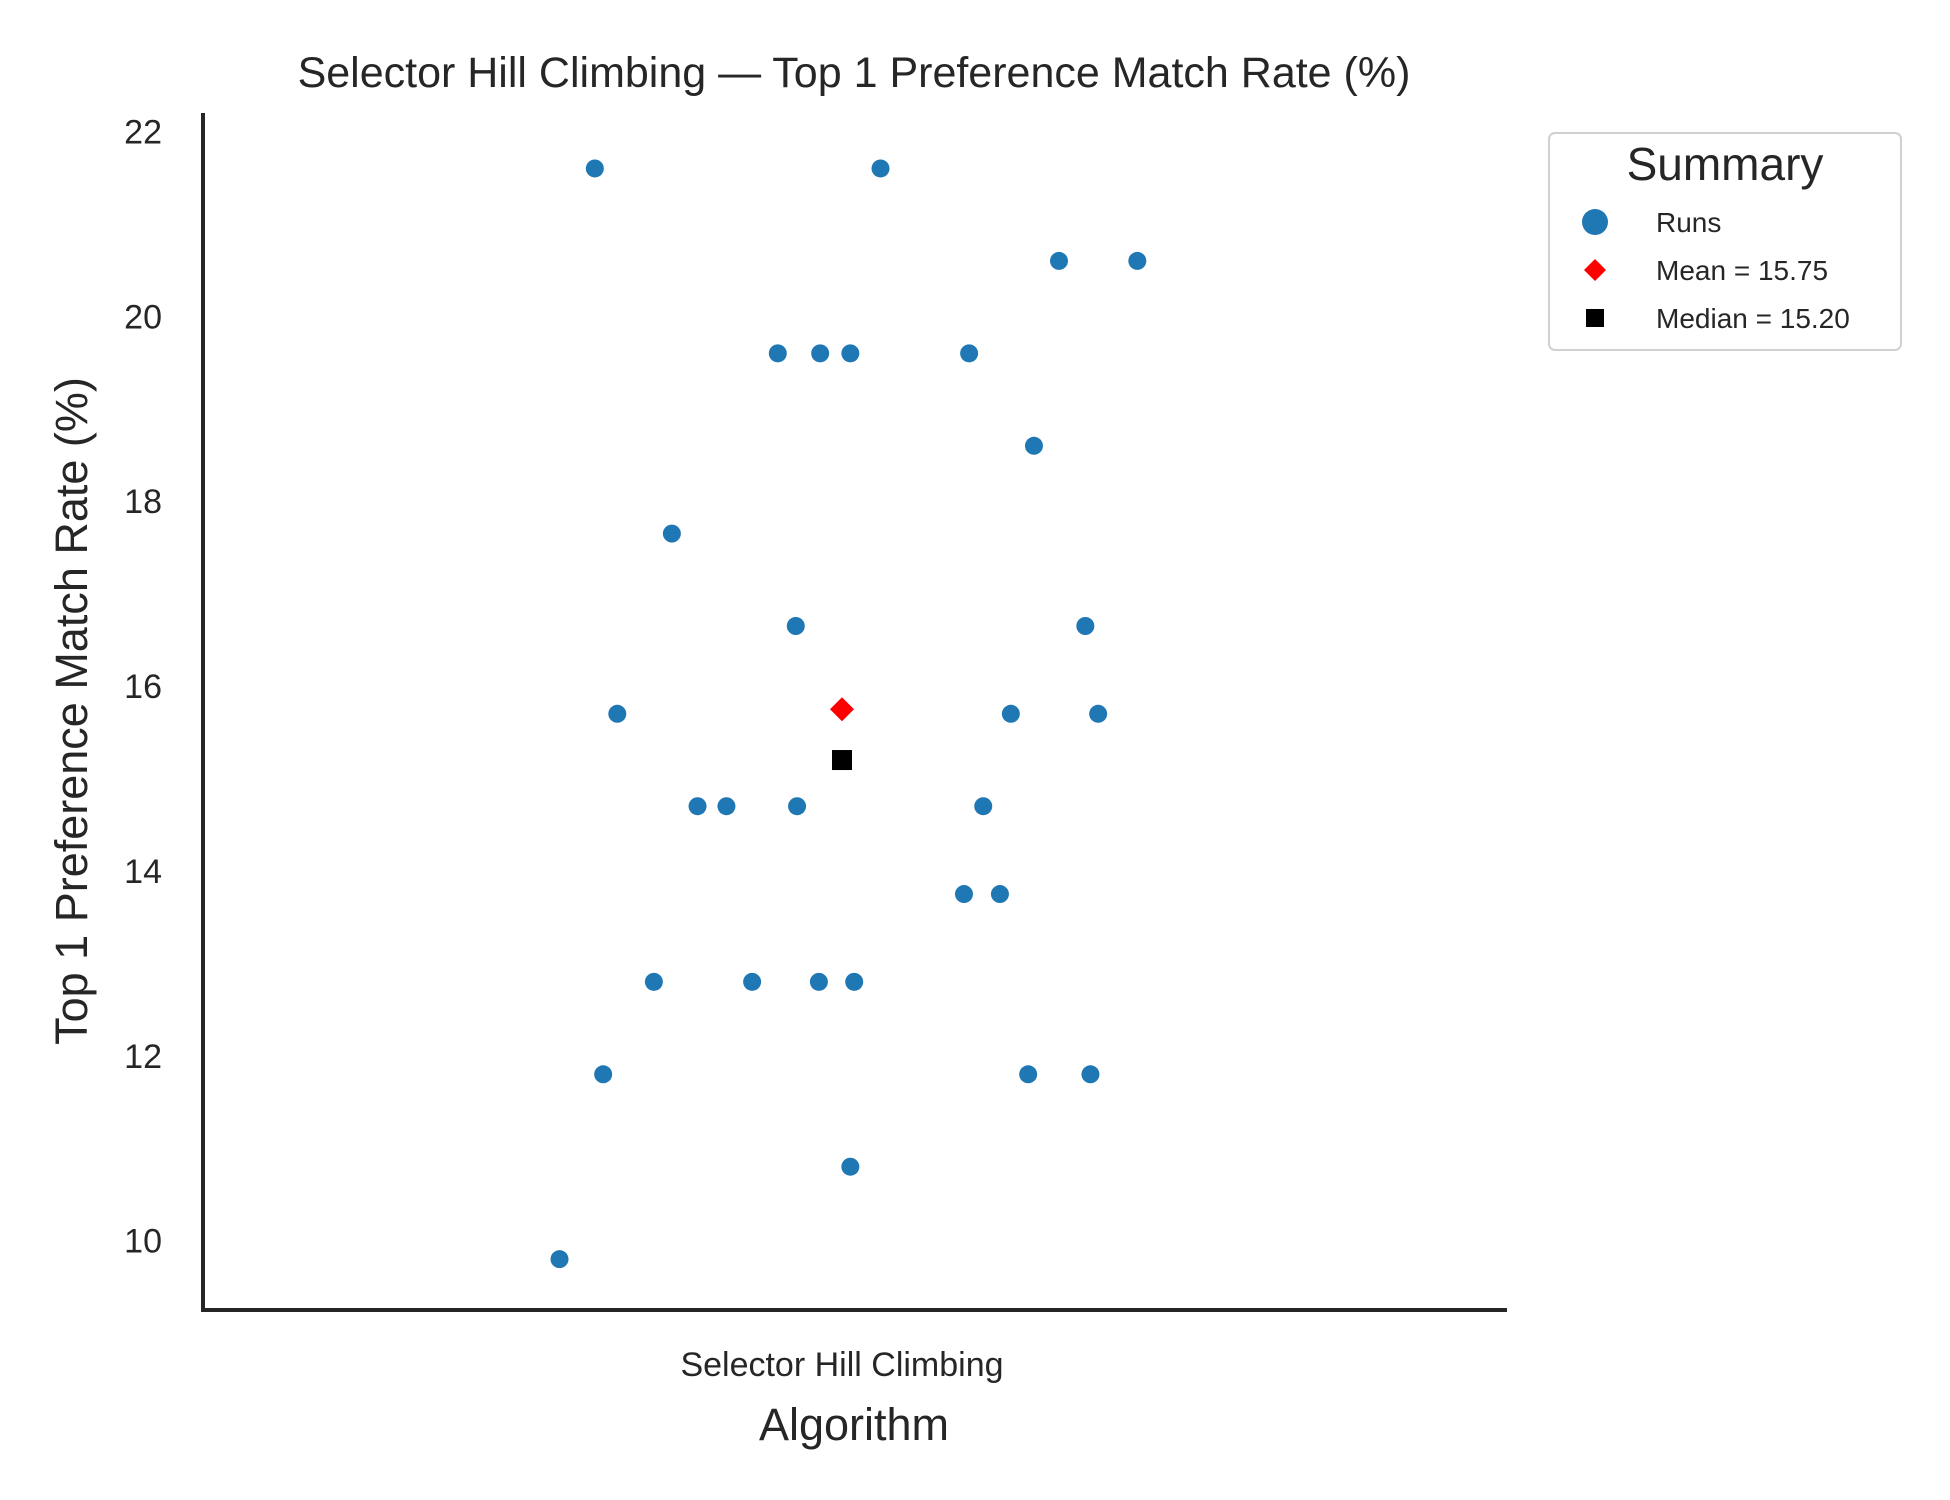  What do you see at coordinates (1595, 318) in the screenshot?
I see `legend-entry-median-marker` at bounding box center [1595, 318].